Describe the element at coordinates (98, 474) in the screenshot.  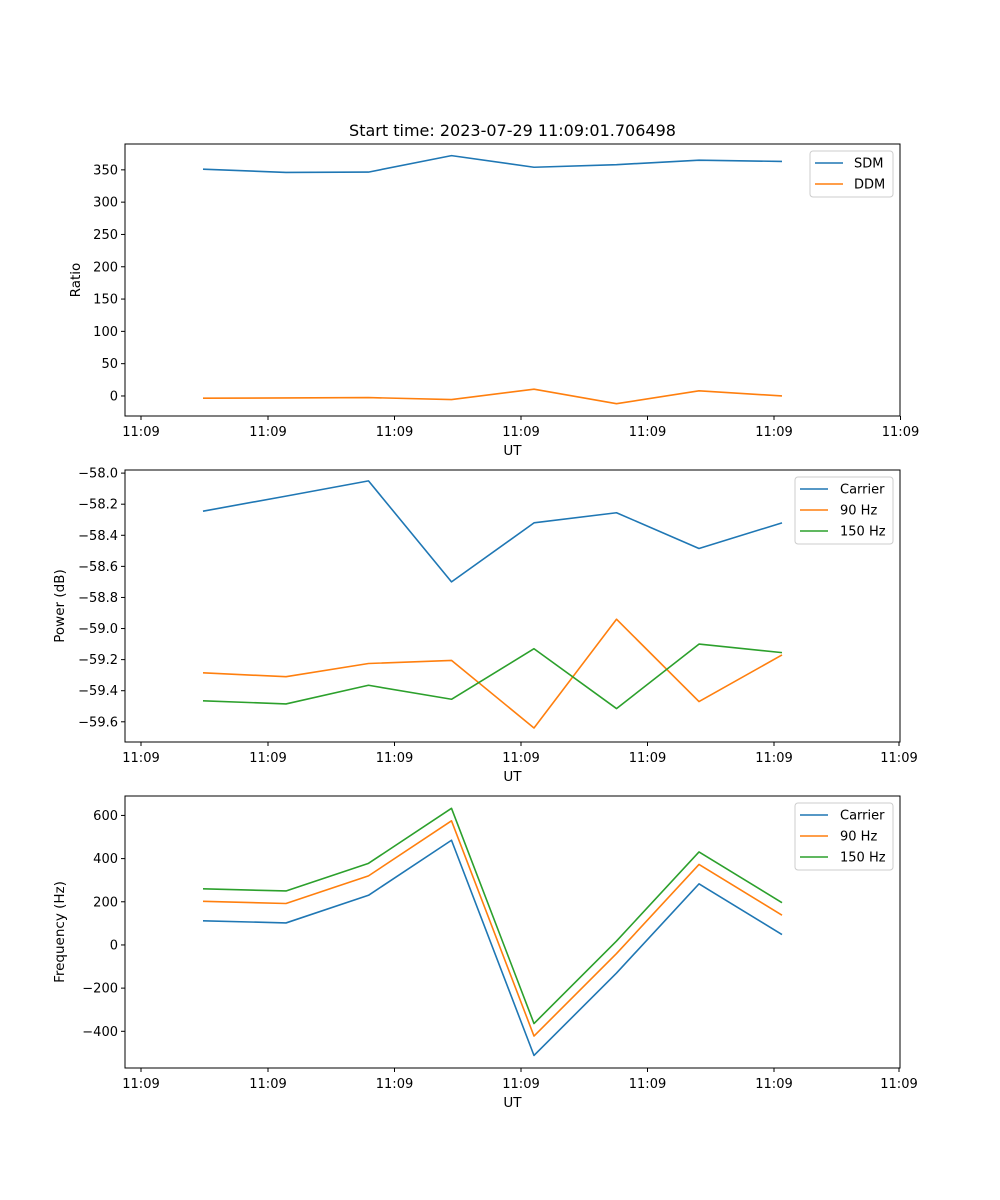
I see `y-tick-label: −58.0` at that location.